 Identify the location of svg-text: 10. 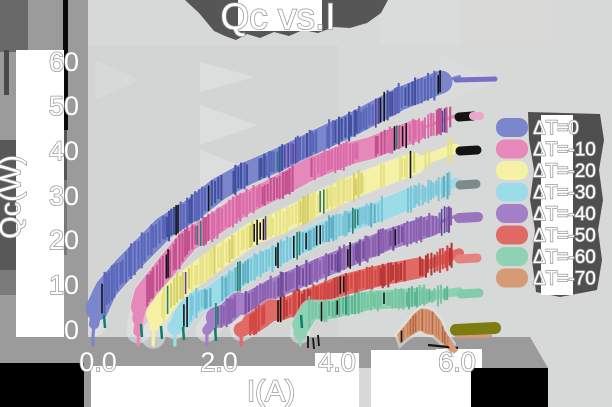
(64, 285).